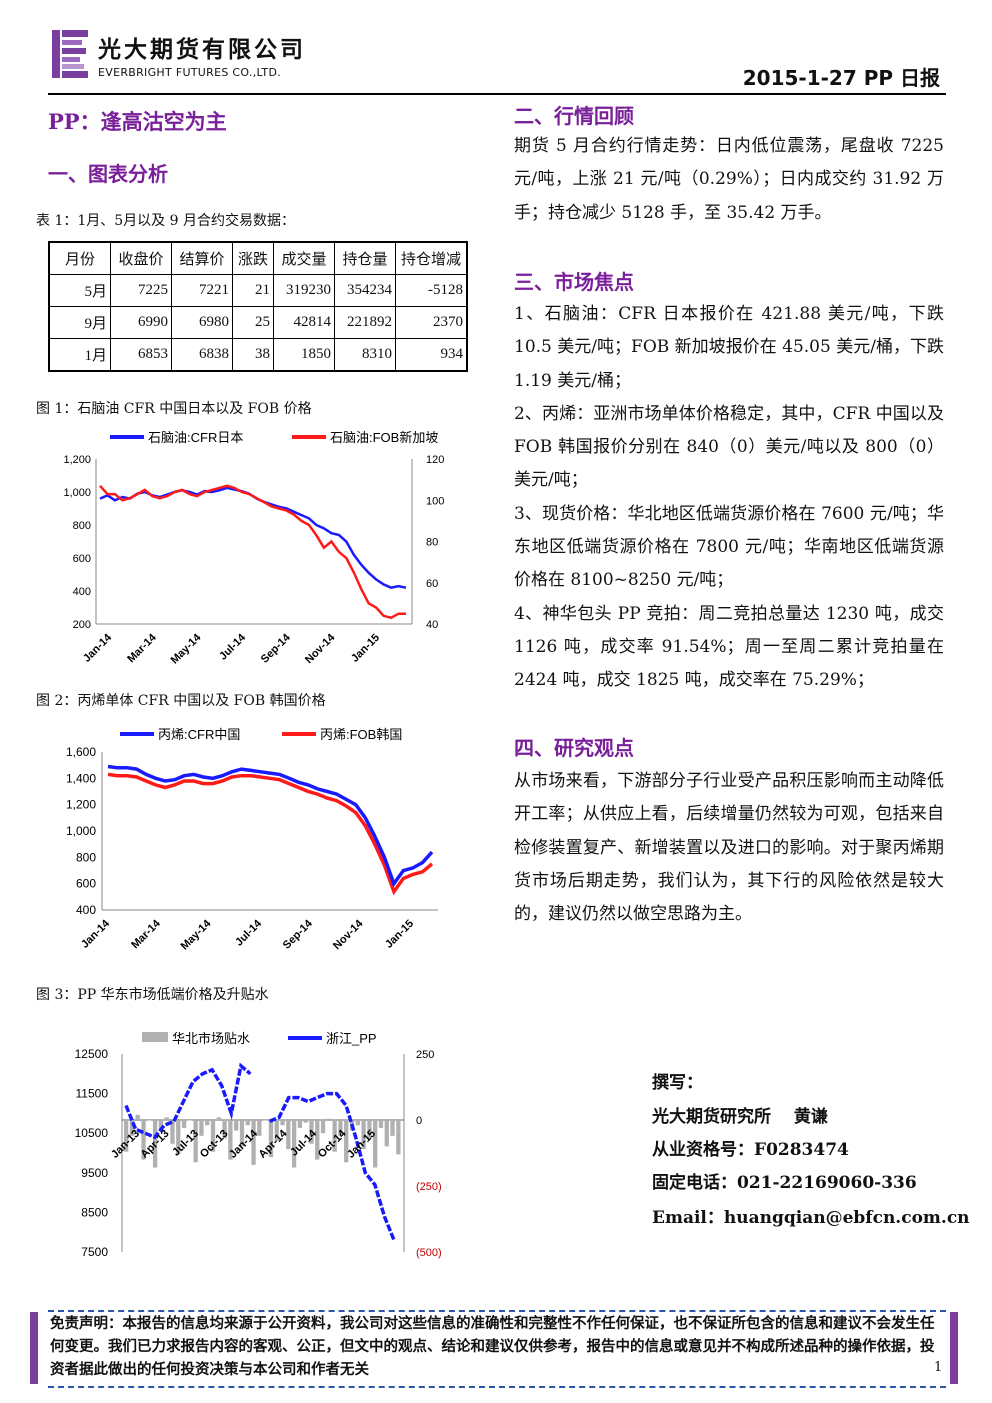 This screenshot has height=1403, width=992. Describe the element at coordinates (253, 290) in the screenshot. I see `table-cell: 21` at that location.